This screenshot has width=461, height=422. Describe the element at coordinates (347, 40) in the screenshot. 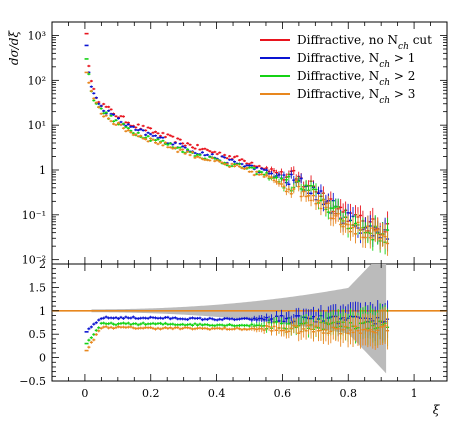

I see `legend-text: Diffractive, no N` at that location.